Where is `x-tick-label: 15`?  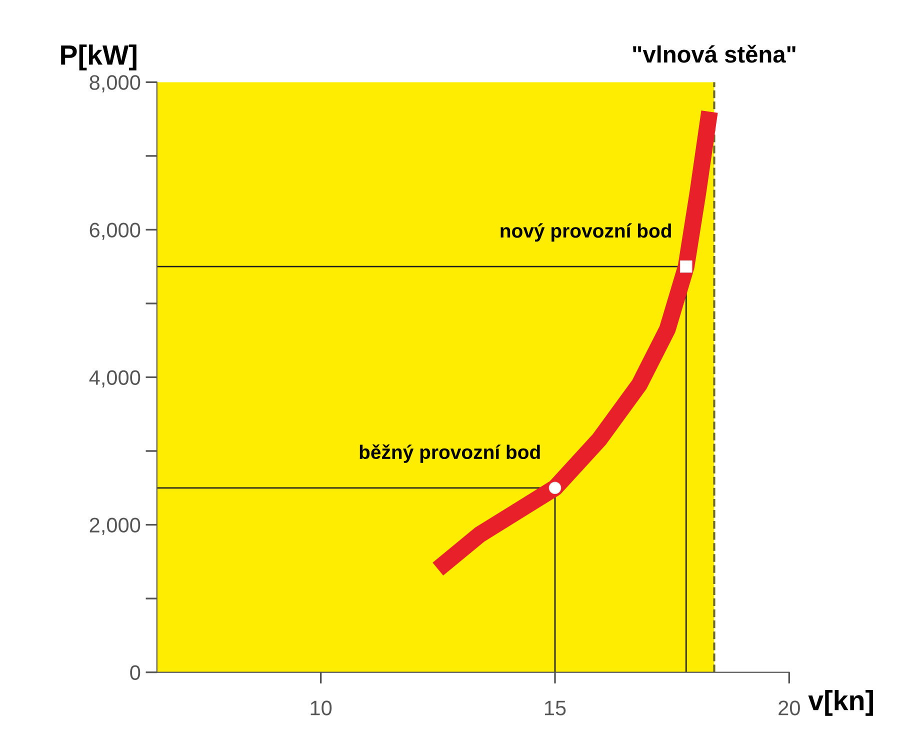 x-tick-label: 15 is located at coordinates (555, 708).